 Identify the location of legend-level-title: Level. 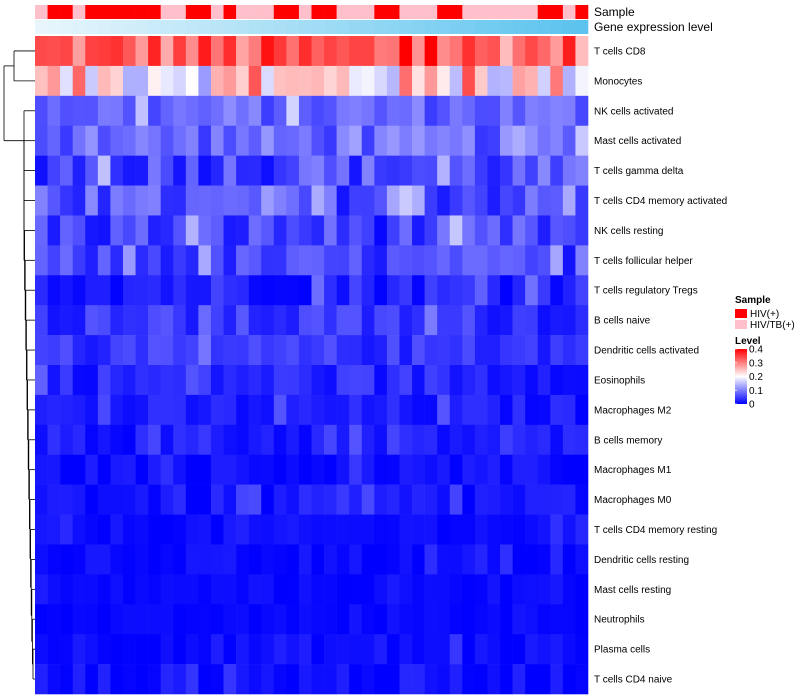
(748, 341).